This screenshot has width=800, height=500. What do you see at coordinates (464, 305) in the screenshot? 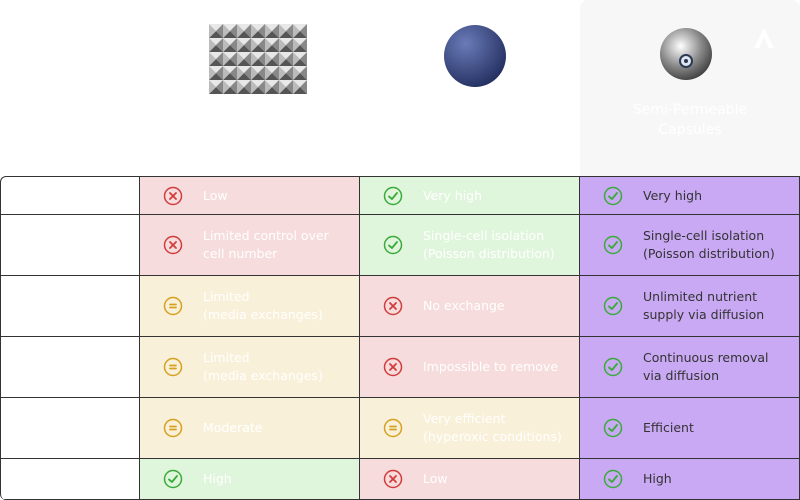
I see `cell-text: No exchange` at bounding box center [464, 305].